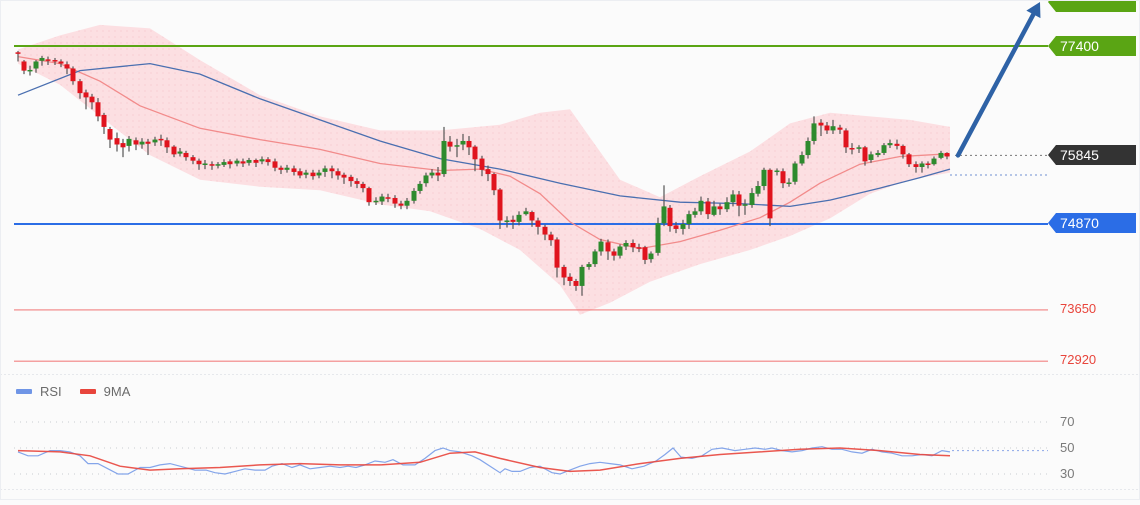 The height and width of the screenshot is (505, 1140). Describe the element at coordinates (1079, 223) in the screenshot. I see `pivot-level-value: 74870` at that location.